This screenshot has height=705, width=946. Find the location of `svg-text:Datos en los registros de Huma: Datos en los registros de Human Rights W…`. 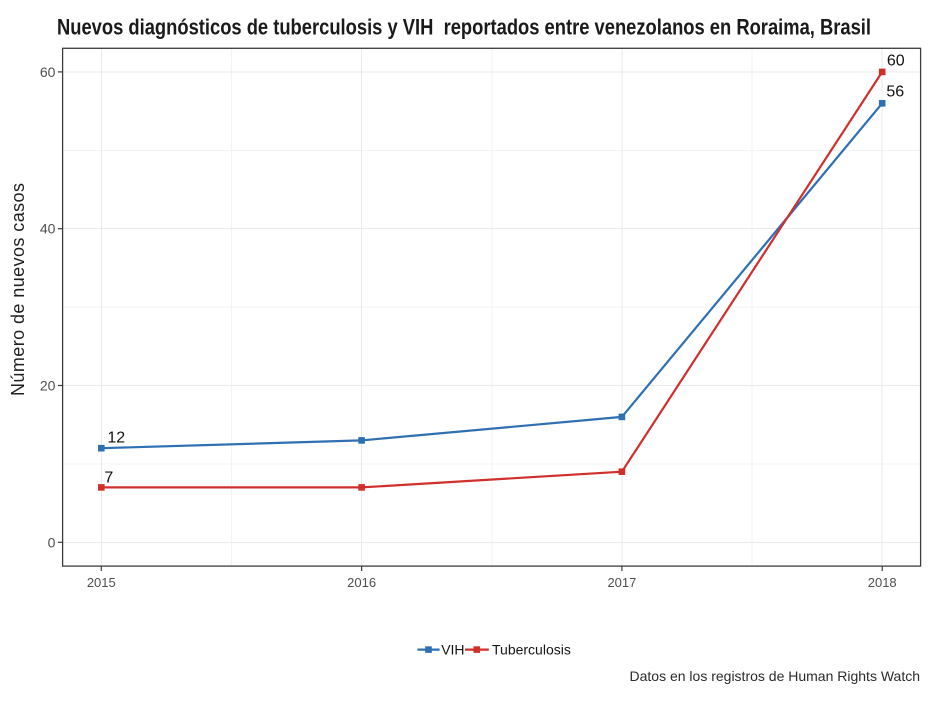

svg-text:Datos en los registros de Huma: Datos en los registros de Human Rights W… is located at coordinates (775, 676).